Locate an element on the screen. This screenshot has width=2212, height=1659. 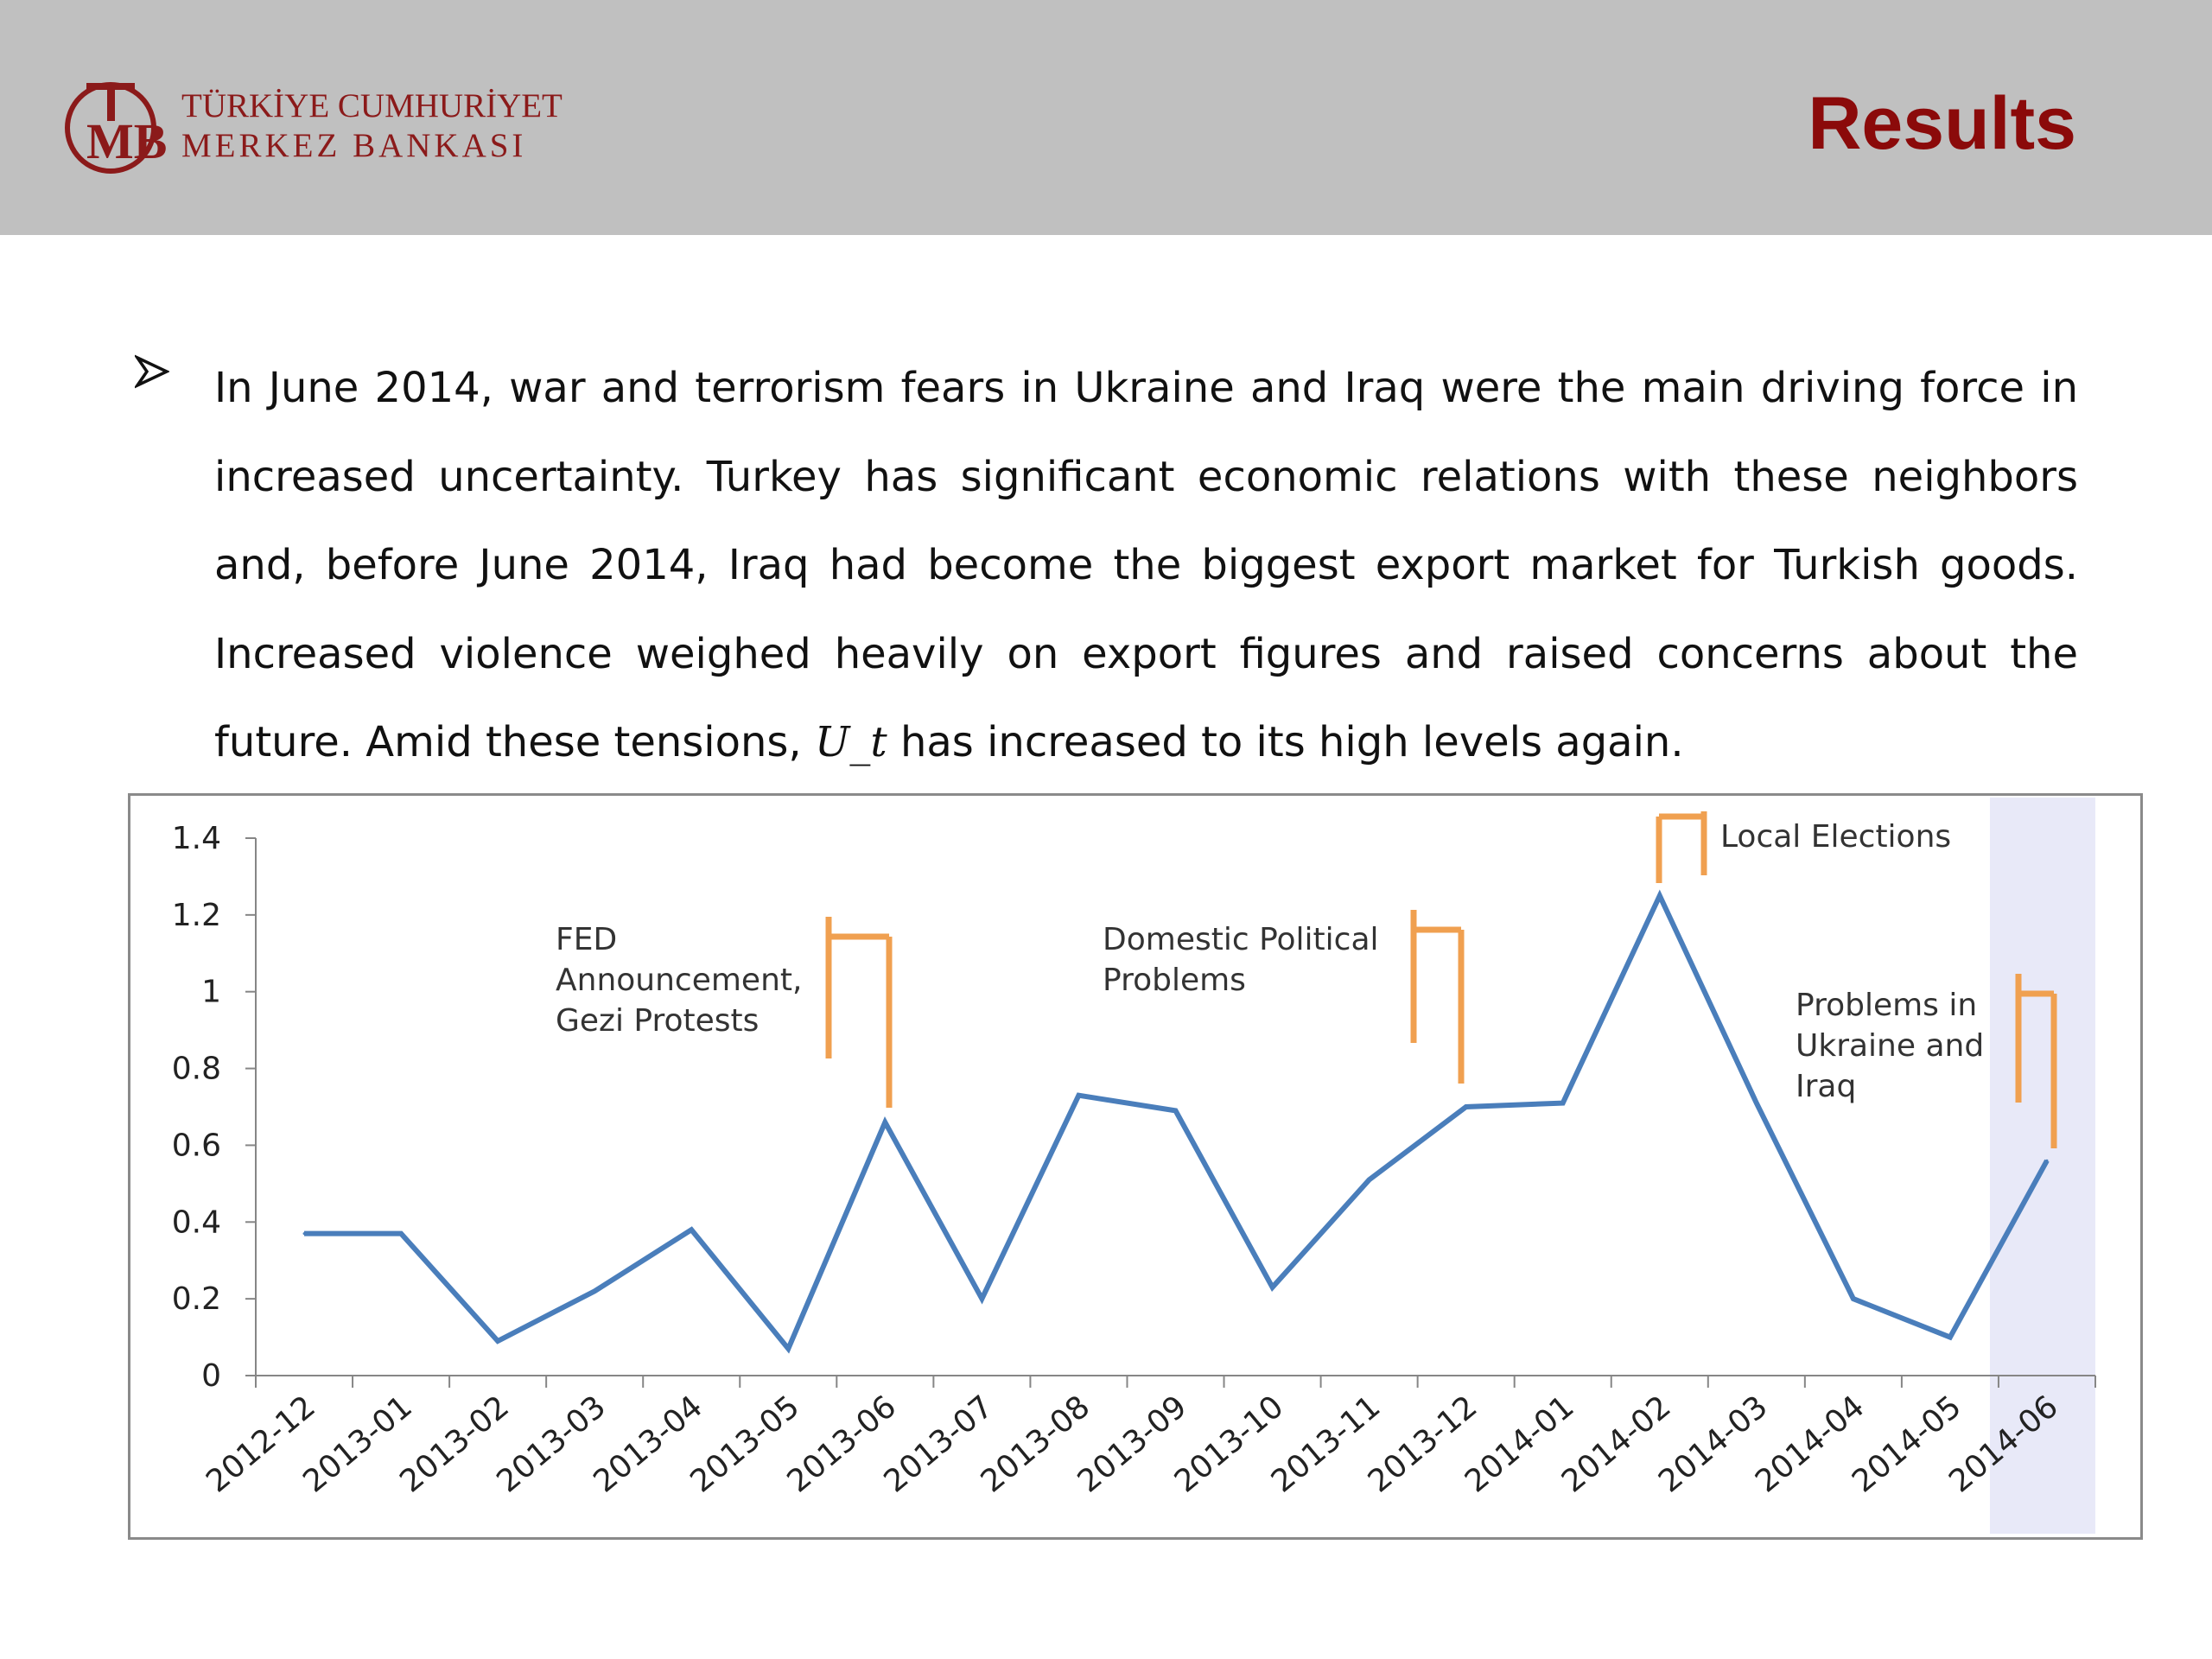
annotation-label: Problems in is located at coordinates (1886, 1005).